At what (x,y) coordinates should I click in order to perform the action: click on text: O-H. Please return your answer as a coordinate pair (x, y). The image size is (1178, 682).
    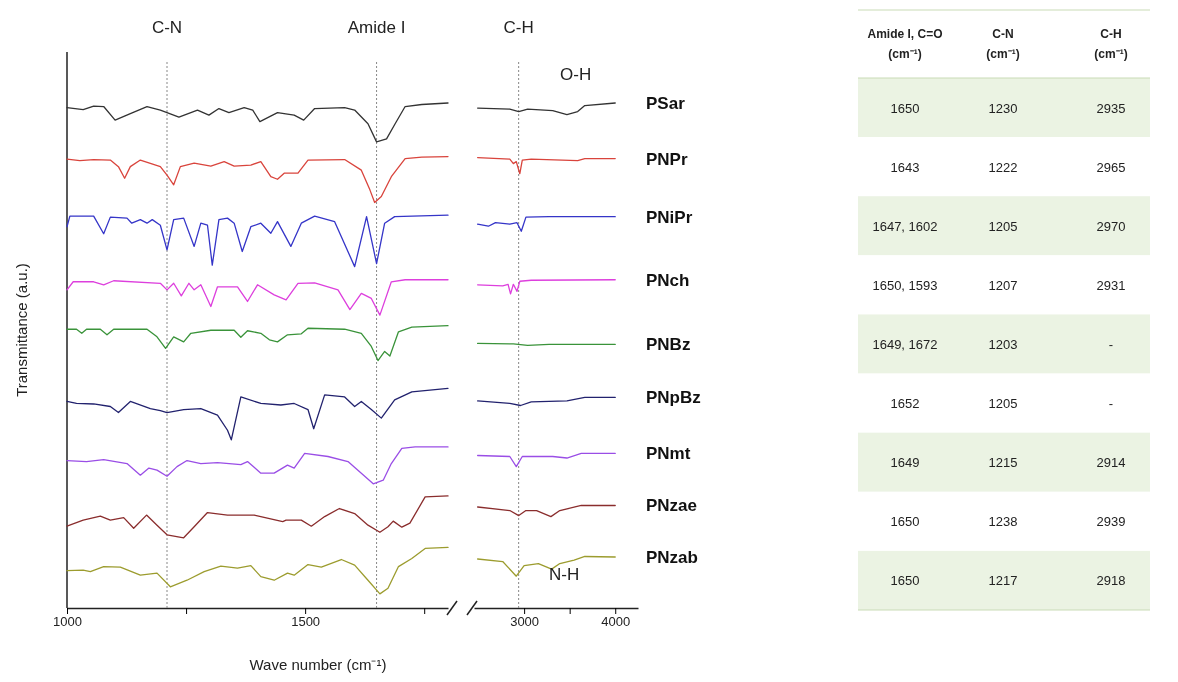
    Looking at the image, I should click on (576, 74).